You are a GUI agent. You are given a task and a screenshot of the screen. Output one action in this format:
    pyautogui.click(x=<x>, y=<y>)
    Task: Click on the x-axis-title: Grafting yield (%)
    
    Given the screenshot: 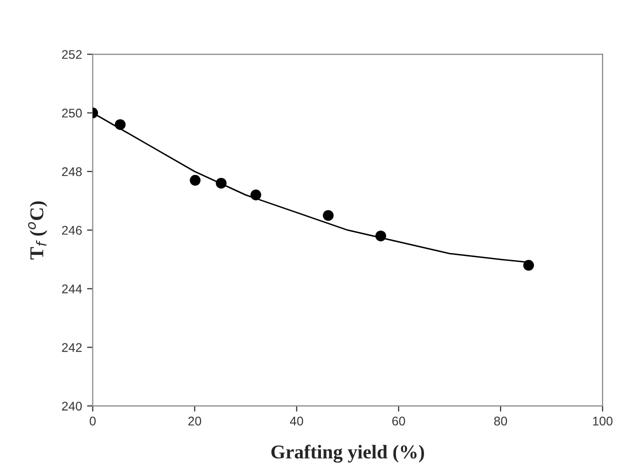 What is the action you would take?
    pyautogui.click(x=347, y=453)
    